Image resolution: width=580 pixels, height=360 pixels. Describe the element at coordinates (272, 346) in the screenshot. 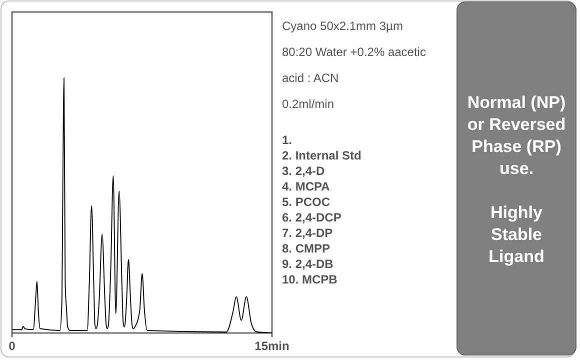

I see `x-tick-label: 15min` at that location.